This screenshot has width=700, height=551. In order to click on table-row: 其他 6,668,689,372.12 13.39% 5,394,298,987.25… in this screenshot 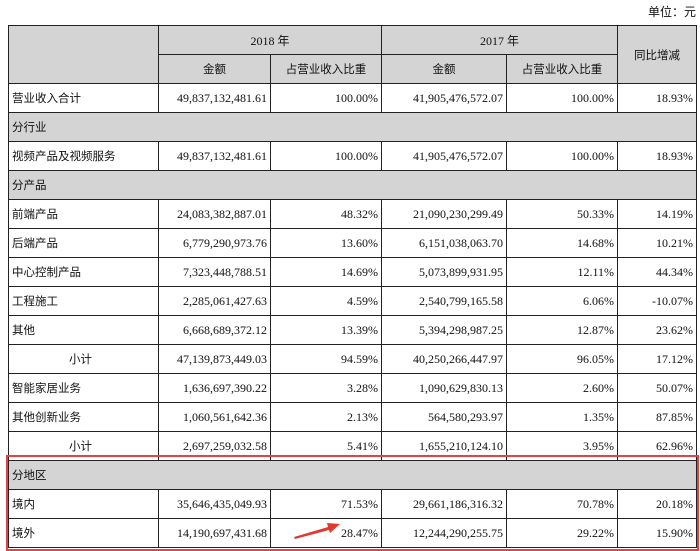, I will do `click(353, 330)`.